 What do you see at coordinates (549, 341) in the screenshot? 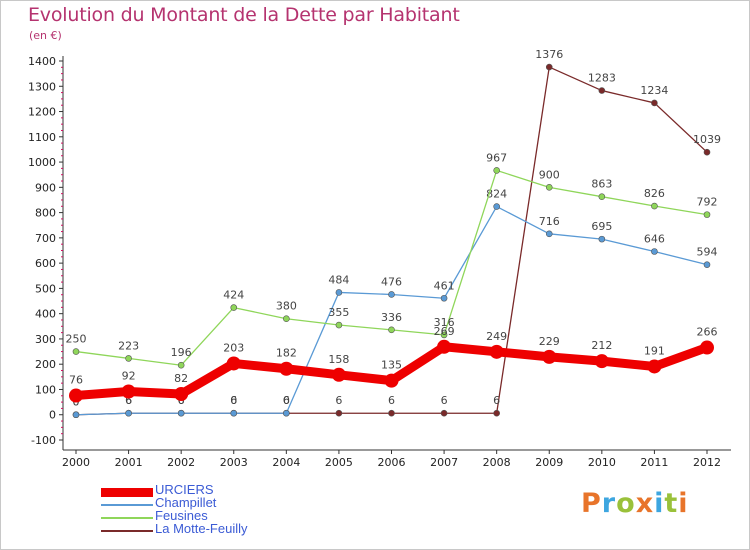
I see `data-label: 229` at bounding box center [549, 341].